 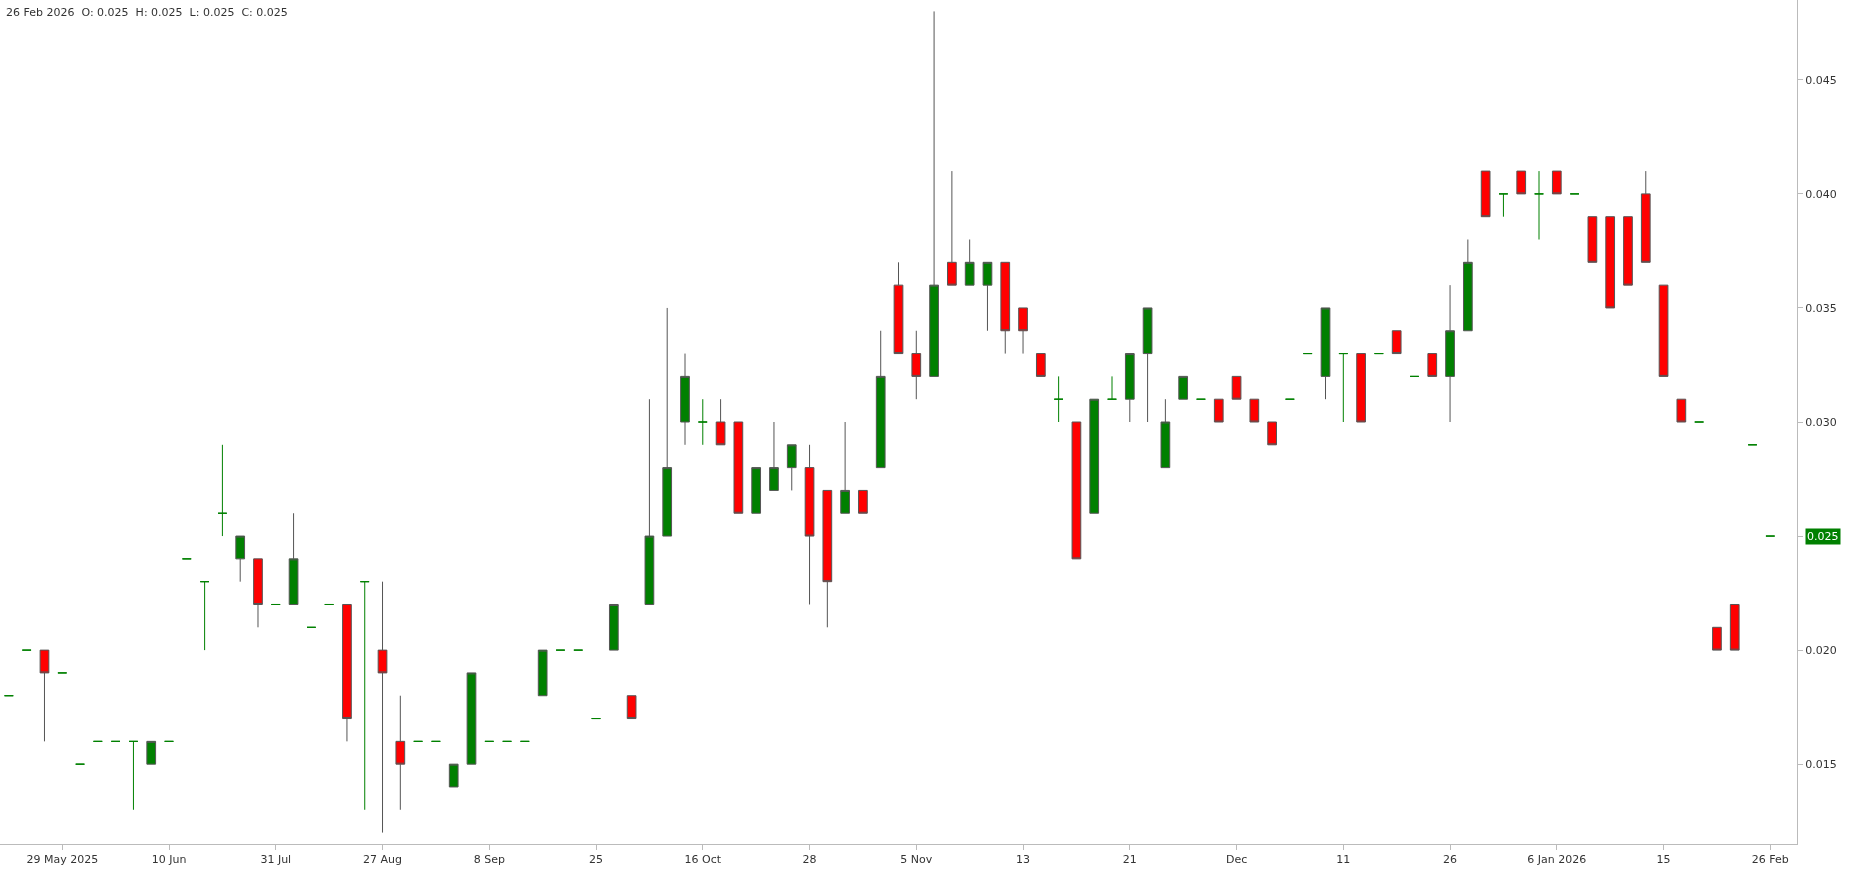 I want to click on annotation: 26 Feb 2026 O: 0.025 H: 0.025 L: 0.025 C: 0.025, so click(x=147, y=12).